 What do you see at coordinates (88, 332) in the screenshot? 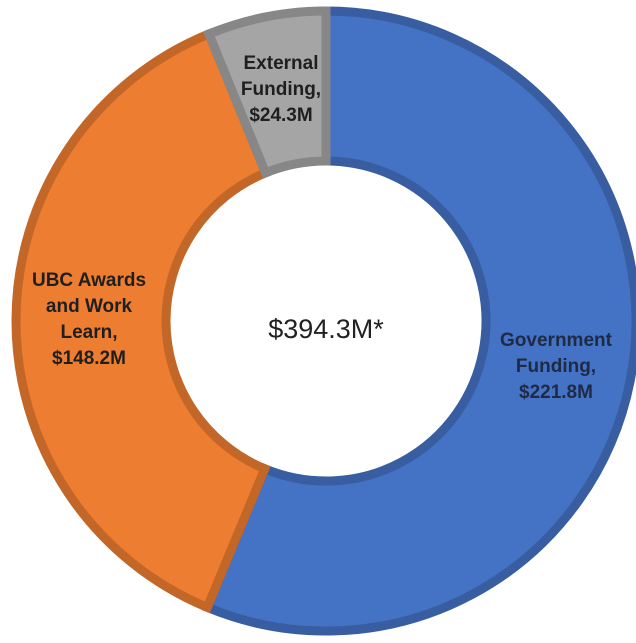
I see `slice-label-line: Learn,` at bounding box center [88, 332].